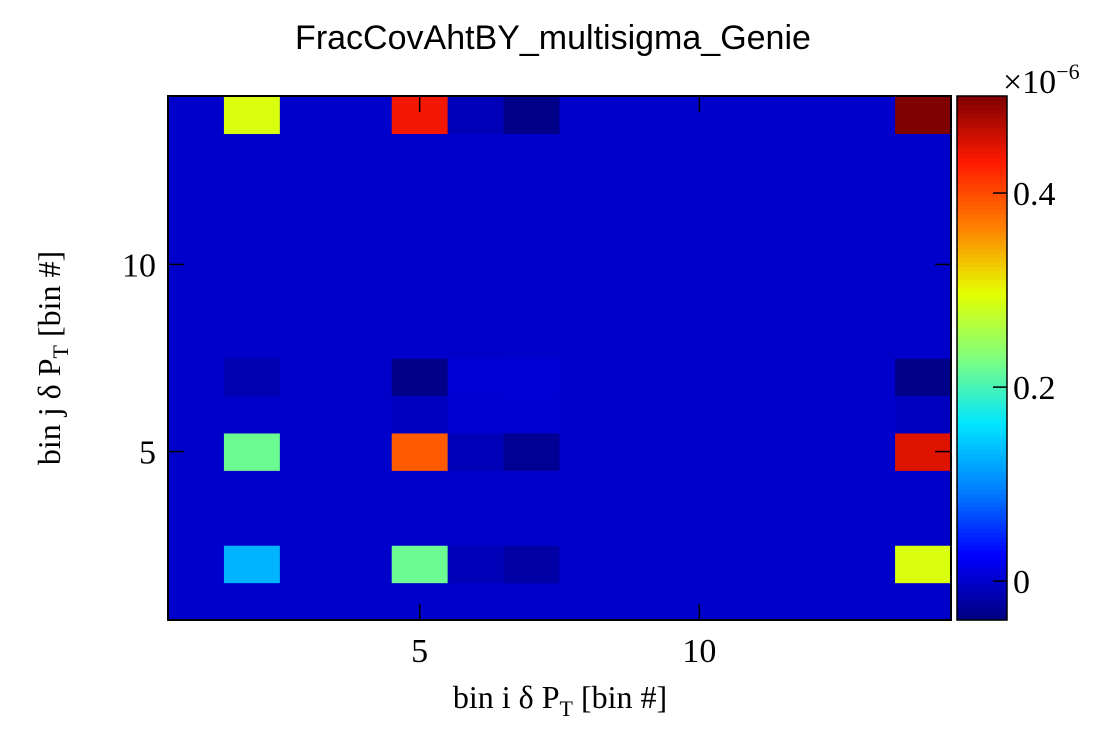 This screenshot has height=740, width=1120. I want to click on chart-title: FracCovAhtBY_multisigma_Genie, so click(553, 38).